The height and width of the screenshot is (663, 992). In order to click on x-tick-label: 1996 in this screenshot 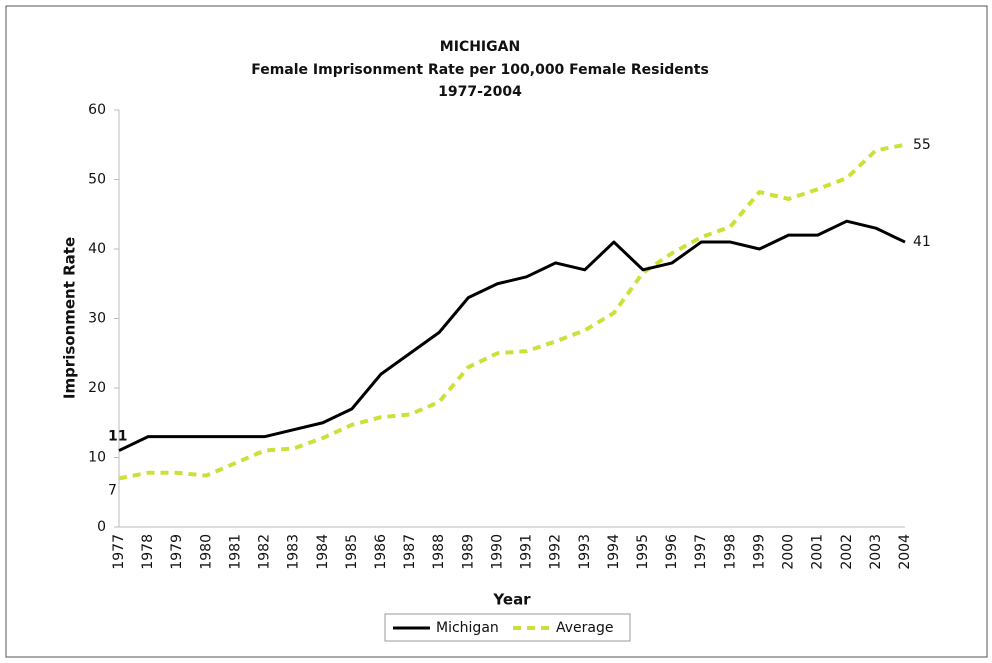, I will do `click(672, 552)`.